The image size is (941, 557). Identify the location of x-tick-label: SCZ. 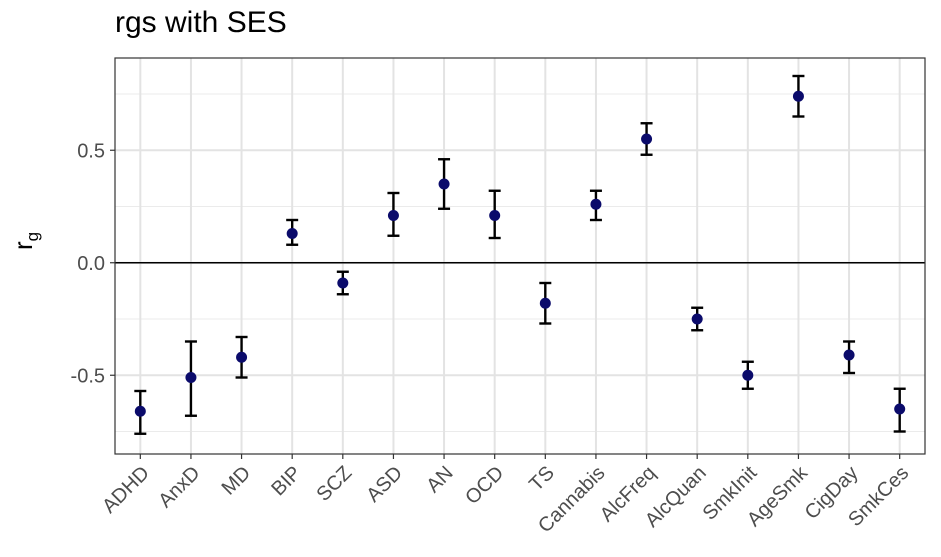
(335, 484).